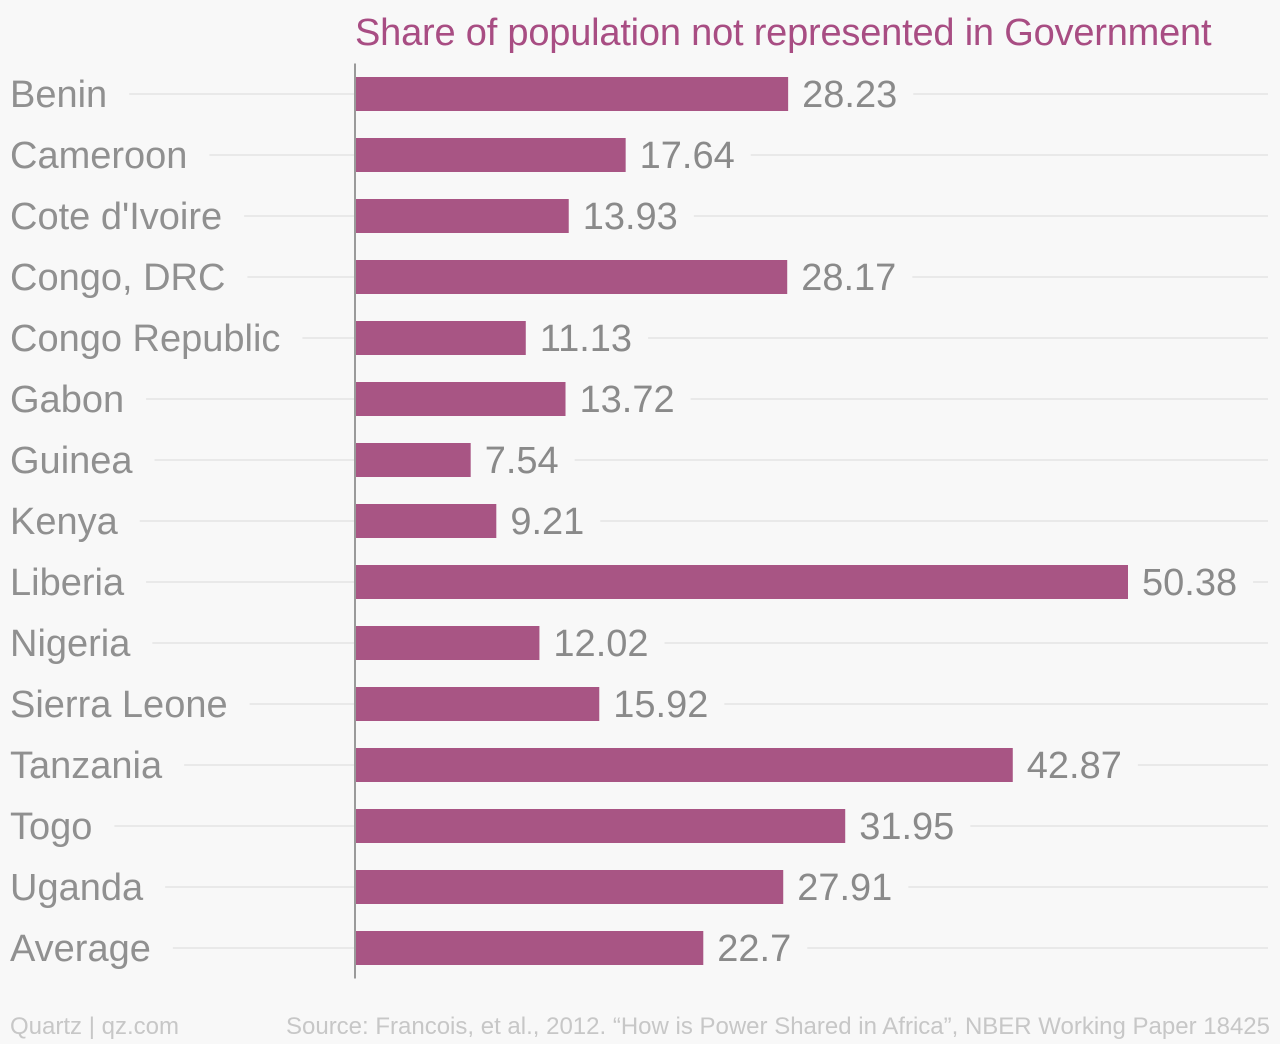 Image resolution: width=1280 pixels, height=1044 pixels. What do you see at coordinates (80, 949) in the screenshot?
I see `category-label: Average` at bounding box center [80, 949].